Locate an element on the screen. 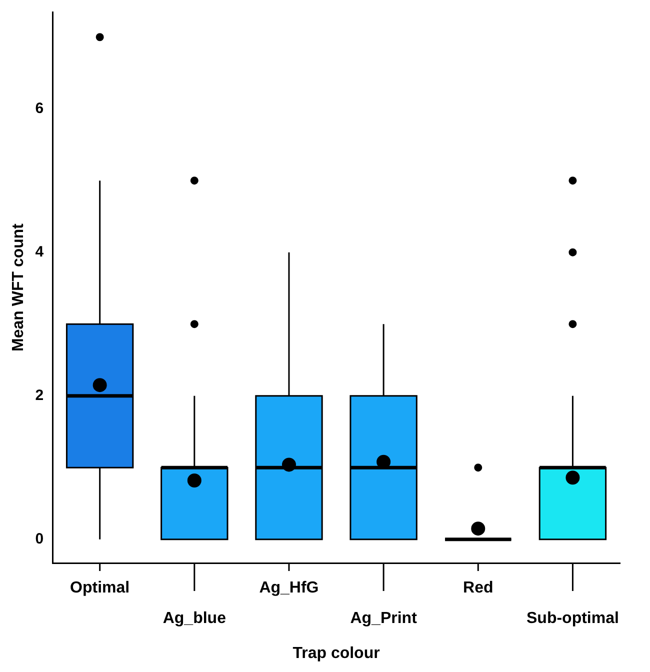 This screenshot has height=672, width=650. y-tick-label: 6 is located at coordinates (39, 108).